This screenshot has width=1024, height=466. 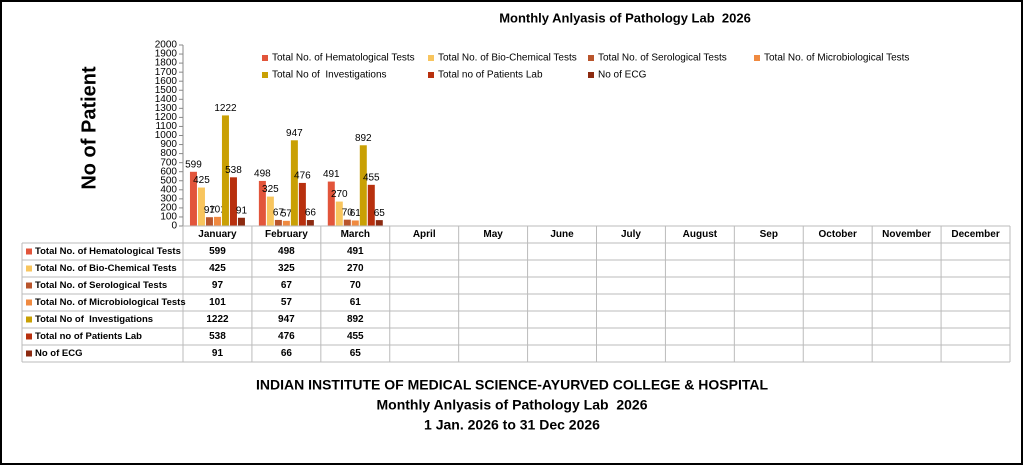 I want to click on table-row-label: Total No. of Serological Tests, so click(x=101, y=285).